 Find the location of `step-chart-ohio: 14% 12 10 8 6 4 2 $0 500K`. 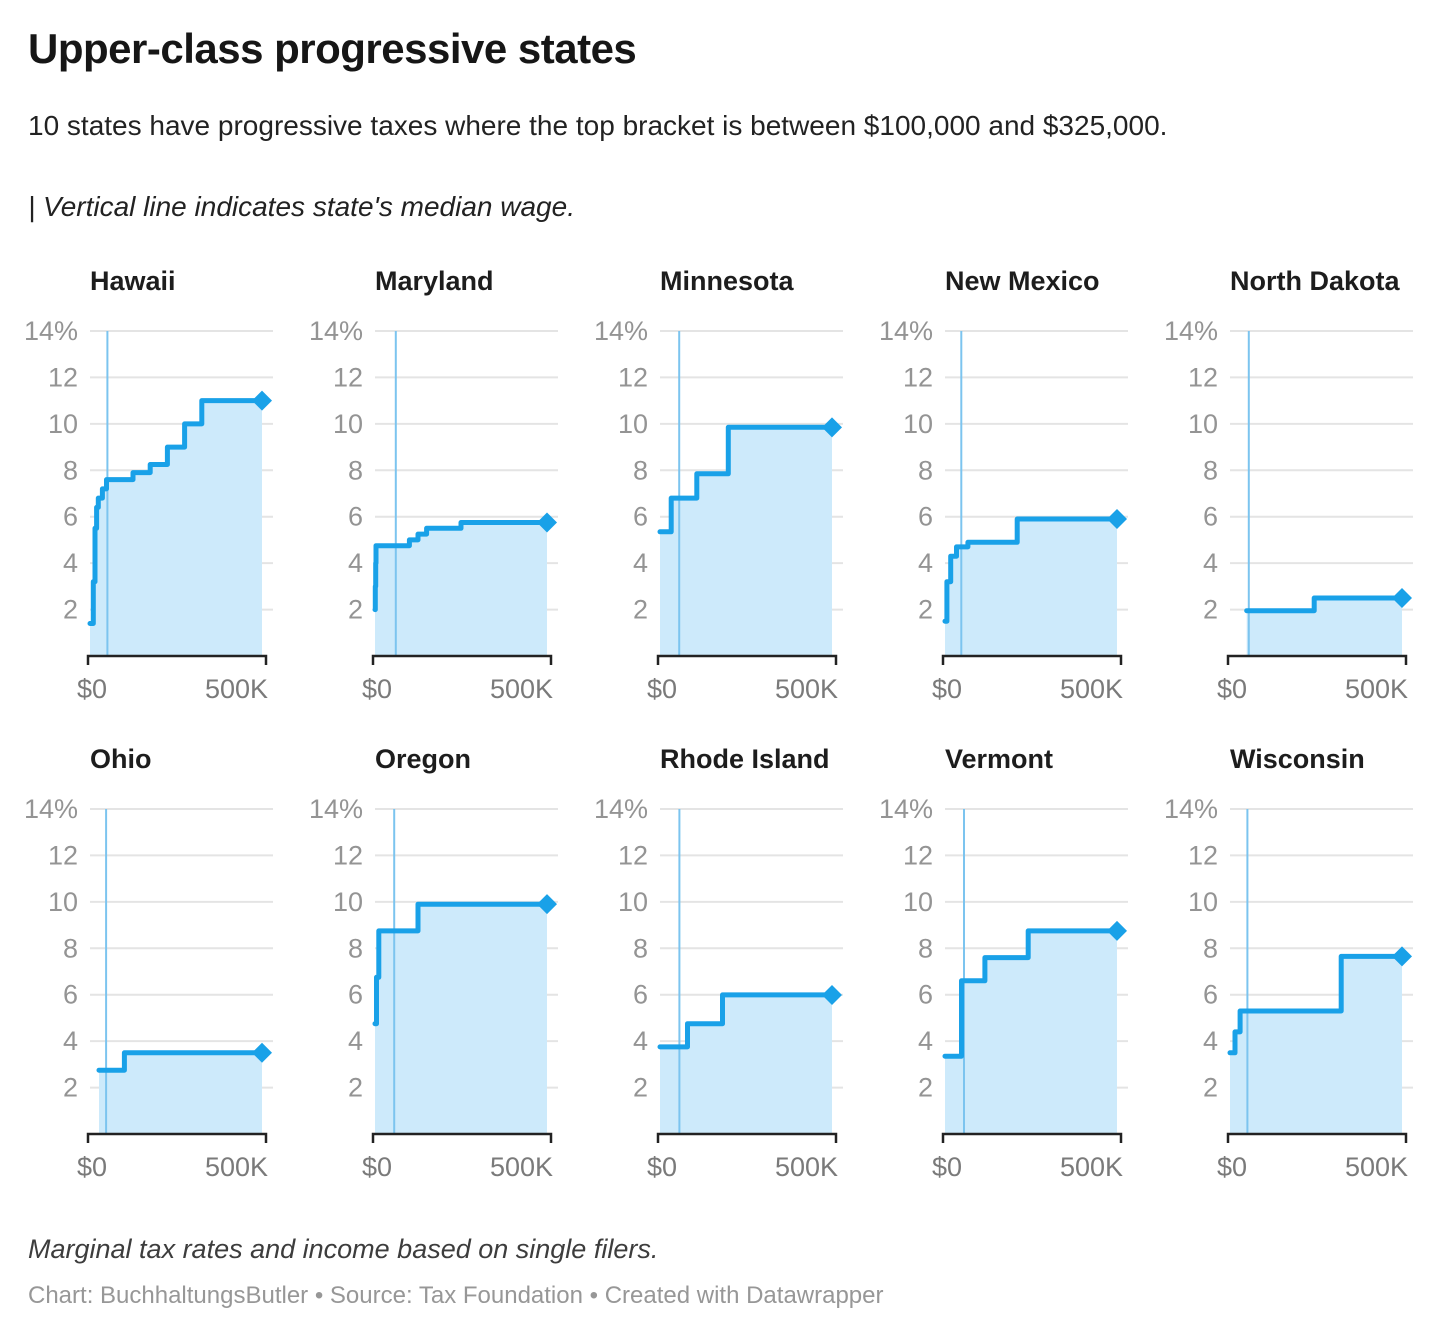

step-chart-ohio: 14% 12 10 8 6 4 2 $0 500K is located at coordinates (148, 988).